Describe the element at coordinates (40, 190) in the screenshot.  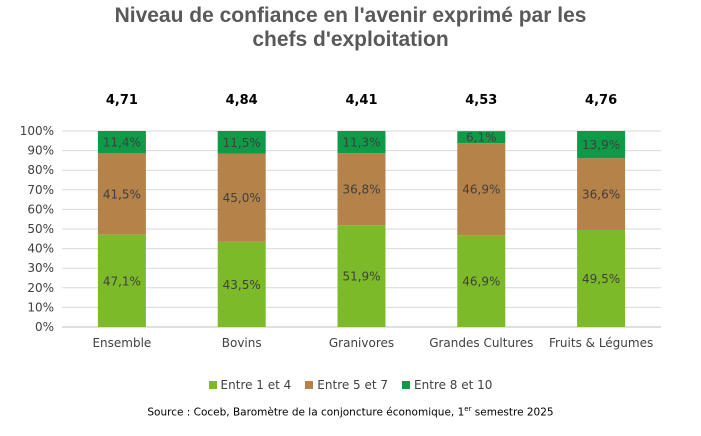
I see `y-tick-label: 70%` at that location.